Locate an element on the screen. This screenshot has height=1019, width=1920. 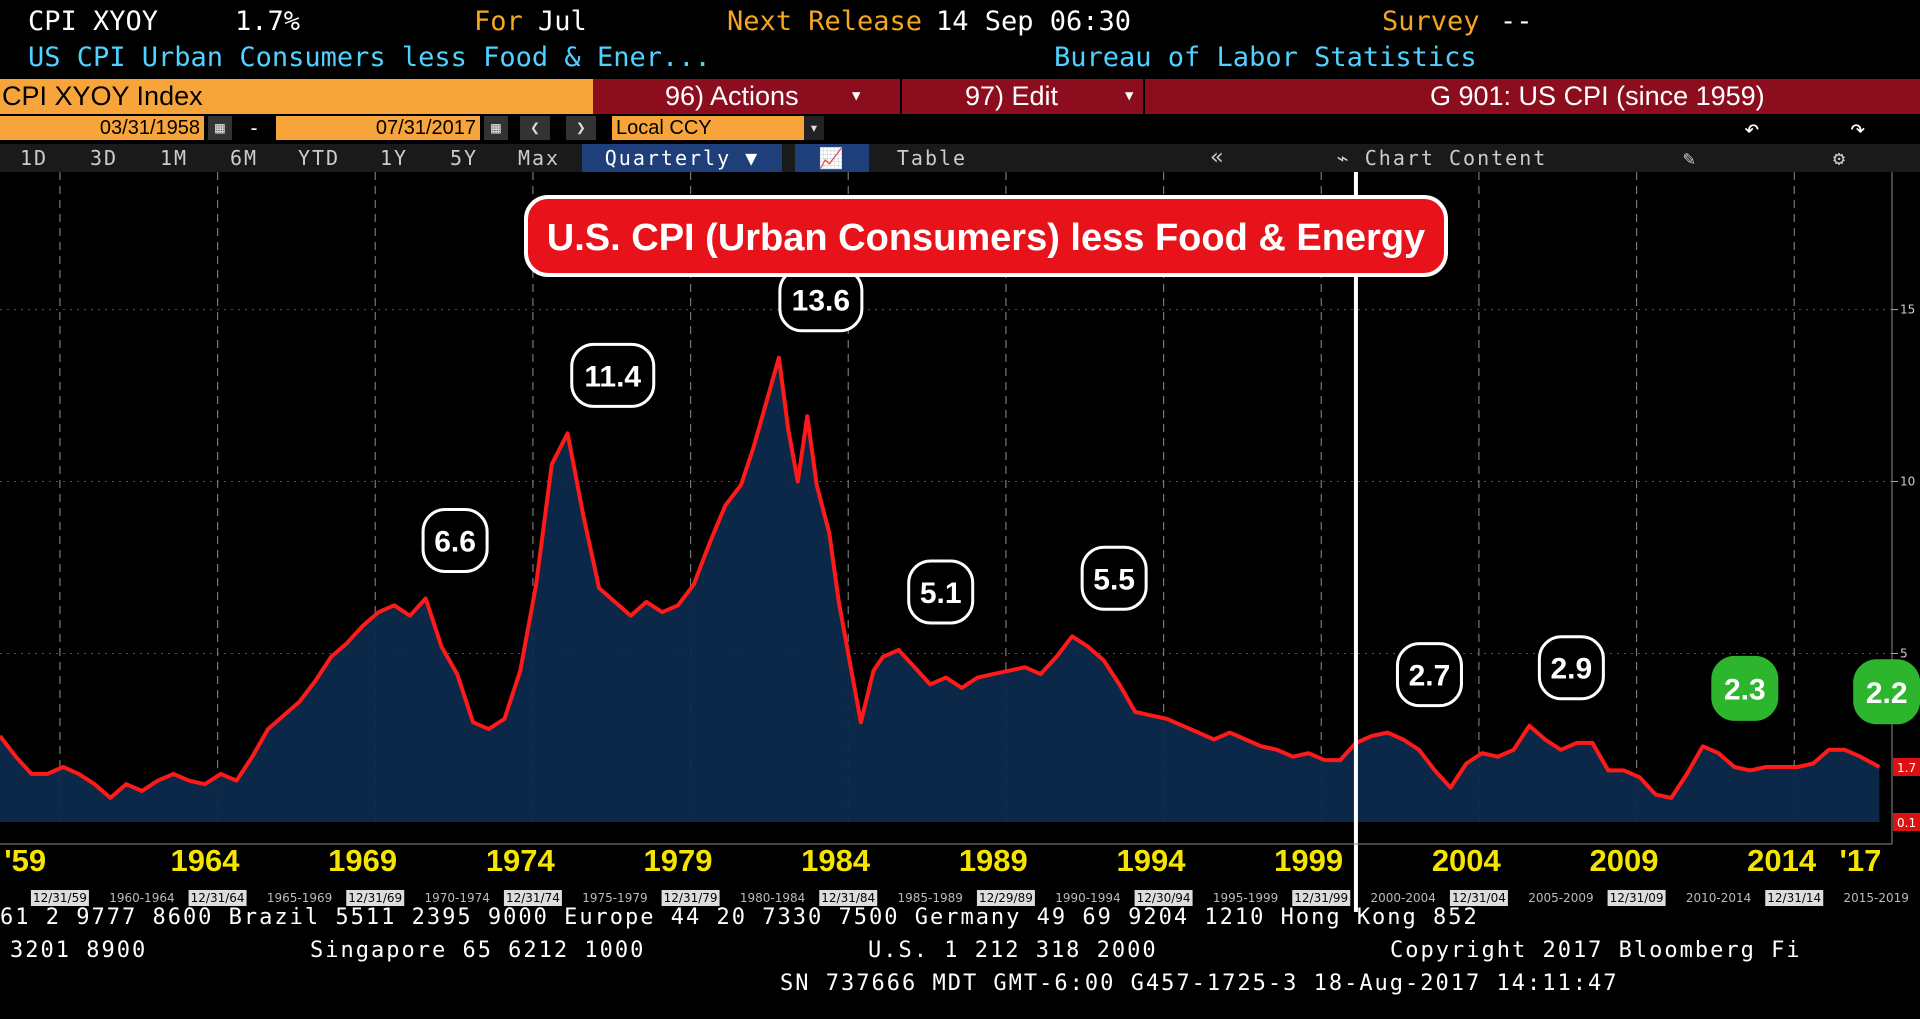
x-year-label: 2004 is located at coordinates (1467, 860).